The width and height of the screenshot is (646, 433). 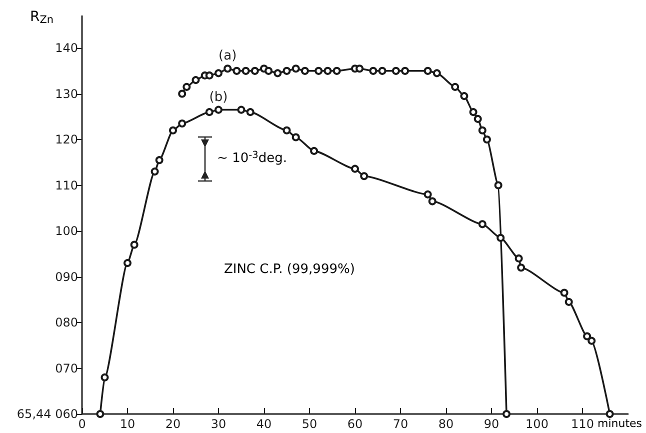 What do you see at coordinates (82, 424) in the screenshot?
I see `x-tick-label: 0` at bounding box center [82, 424].